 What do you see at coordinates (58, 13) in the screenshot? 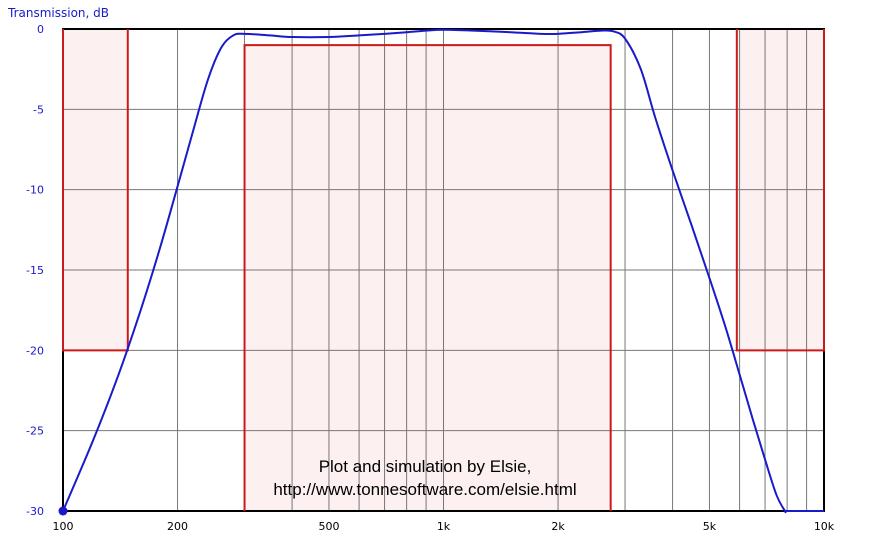
I see `y-axis-title: Transmission, dB` at bounding box center [58, 13].